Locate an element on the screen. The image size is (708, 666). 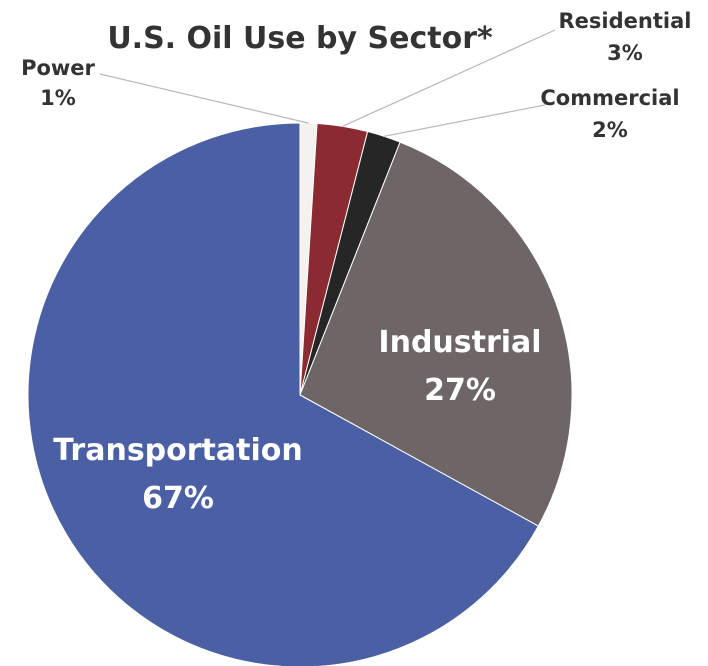
leader-line-power is located at coordinates (204, 98).